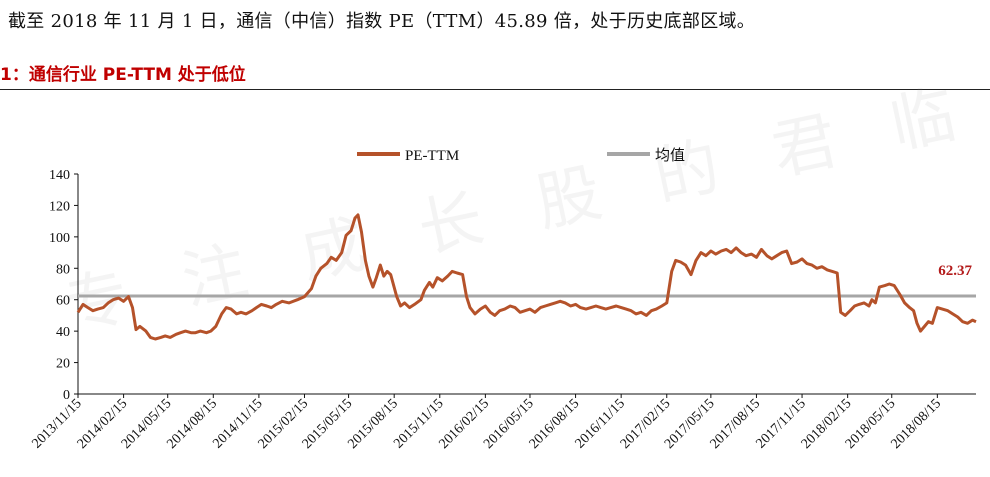 The image size is (990, 477). I want to click on y-tick-label: 0, so click(66, 395).